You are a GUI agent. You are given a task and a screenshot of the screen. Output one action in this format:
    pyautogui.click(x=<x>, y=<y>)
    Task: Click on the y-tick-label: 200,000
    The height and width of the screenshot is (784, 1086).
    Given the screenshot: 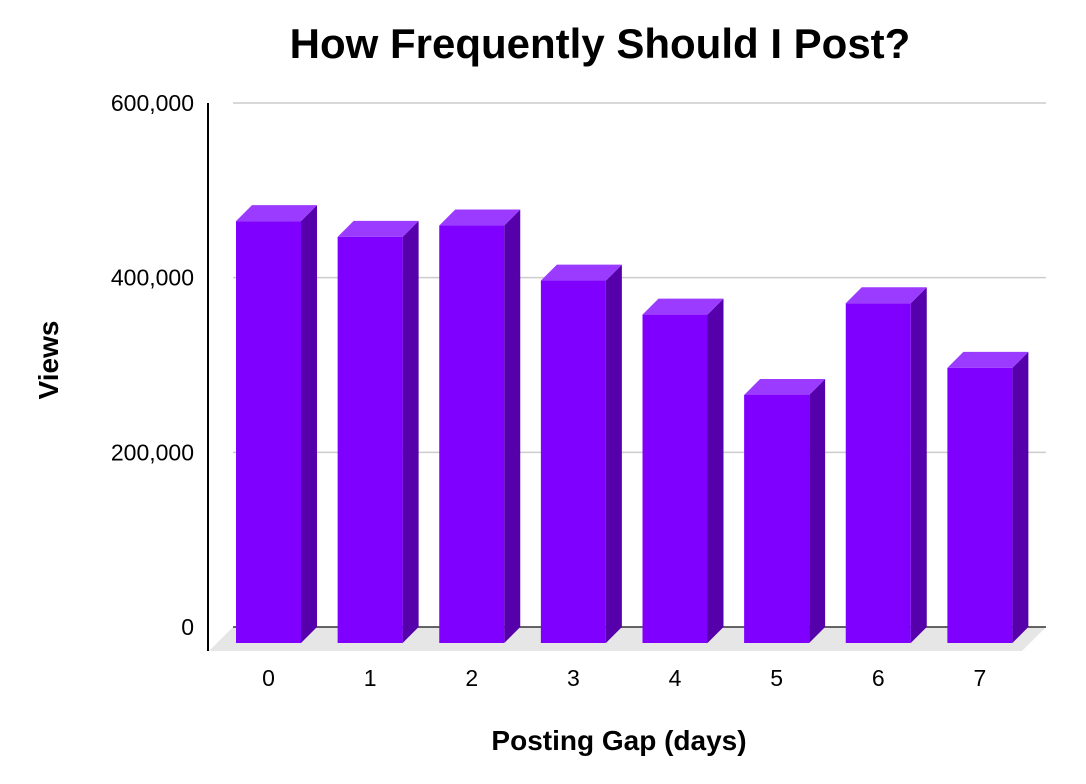 What is the action you would take?
    pyautogui.click(x=152, y=452)
    